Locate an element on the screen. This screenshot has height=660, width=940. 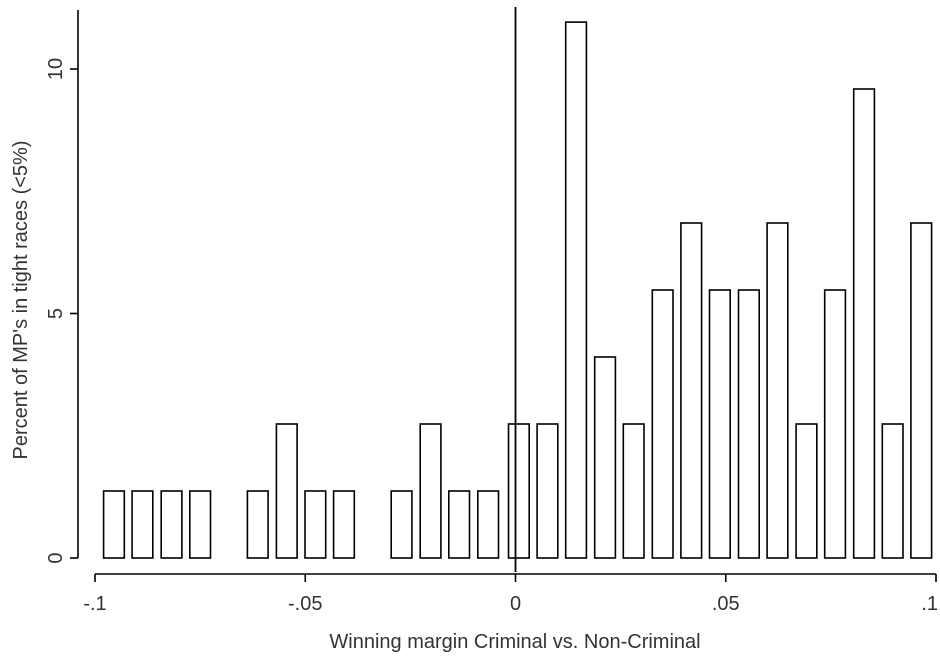
y-tick-label: 5 is located at coordinates (56, 313).